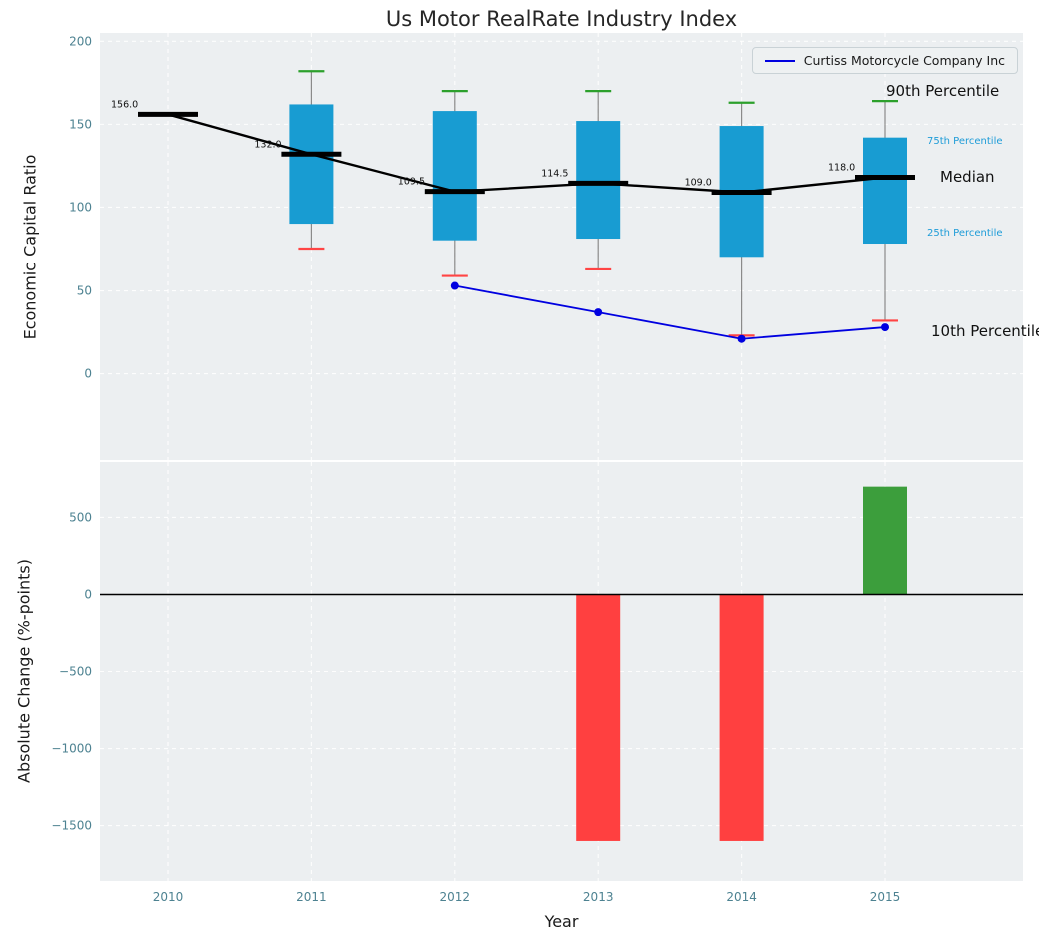  I want to click on xtick-label: 2011, so click(311, 897).